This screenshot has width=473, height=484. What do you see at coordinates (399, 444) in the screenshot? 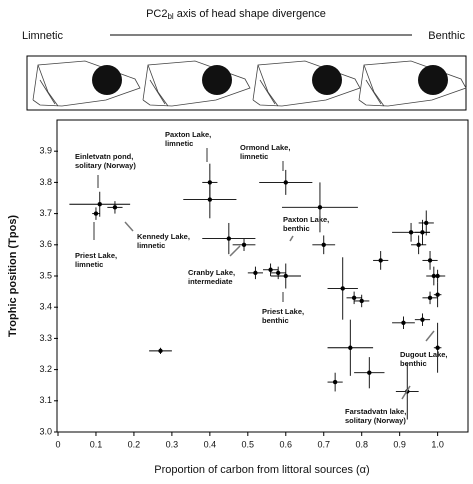
I see `x-tick-label: 0.9` at bounding box center [399, 444].